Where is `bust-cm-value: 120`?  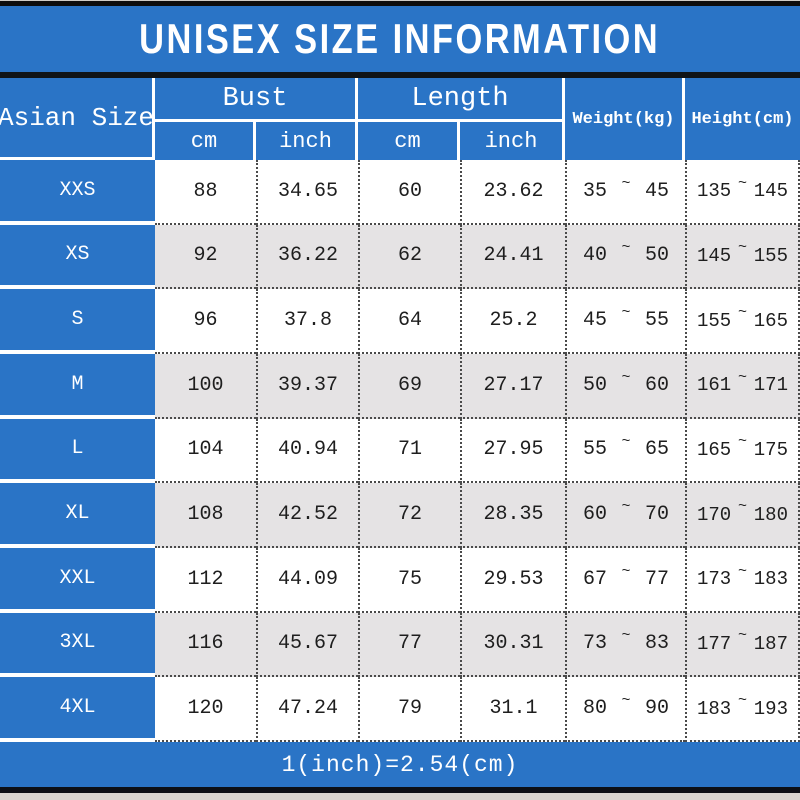
bust-cm-value: 120 is located at coordinates (205, 709).